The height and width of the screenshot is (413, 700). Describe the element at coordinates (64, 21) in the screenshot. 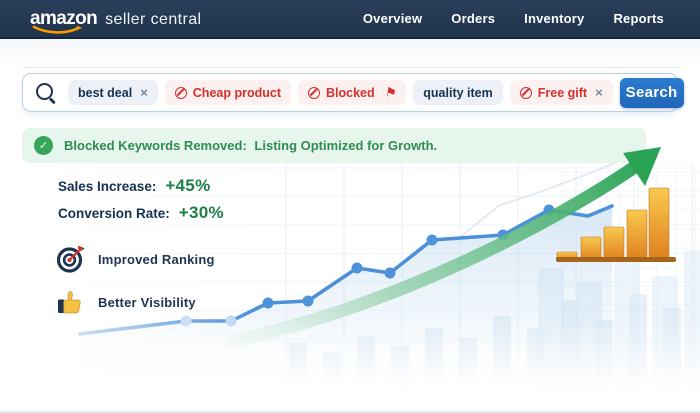

I see `amazon-wordmark: amazon` at that location.